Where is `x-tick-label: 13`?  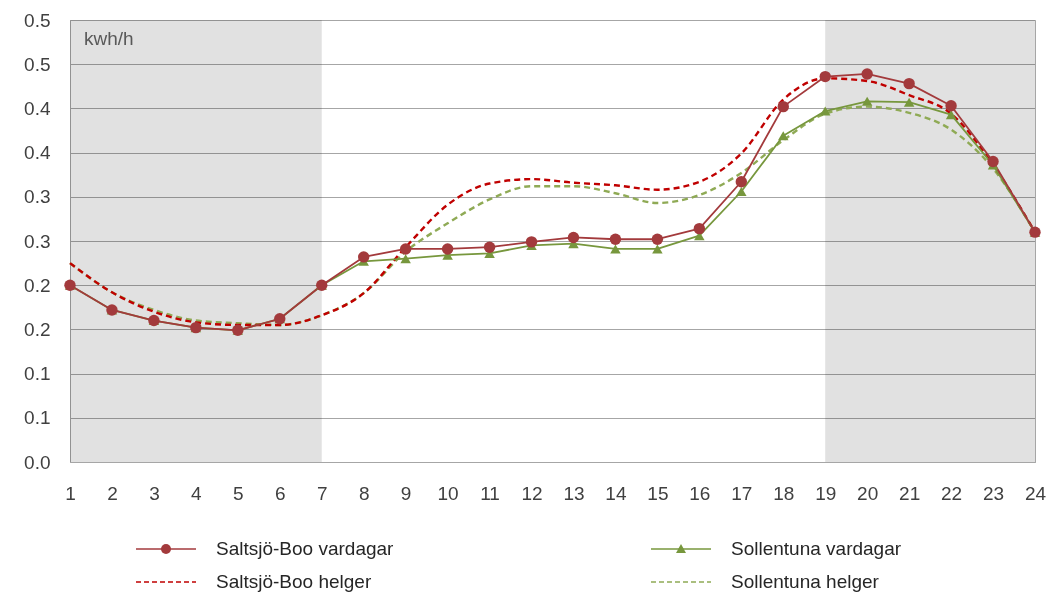
x-tick-label: 13 is located at coordinates (574, 493).